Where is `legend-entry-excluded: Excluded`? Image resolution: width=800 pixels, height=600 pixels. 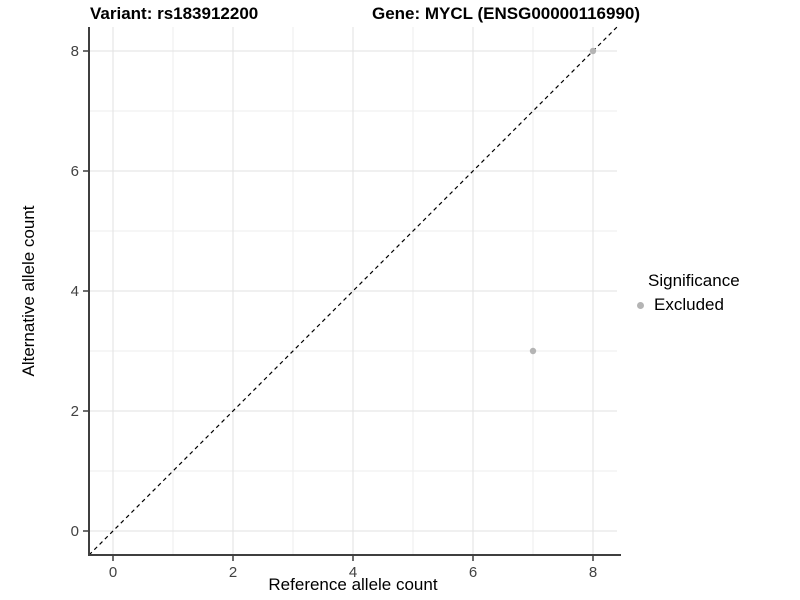
legend-entry-excluded: Excluded is located at coordinates (688, 305).